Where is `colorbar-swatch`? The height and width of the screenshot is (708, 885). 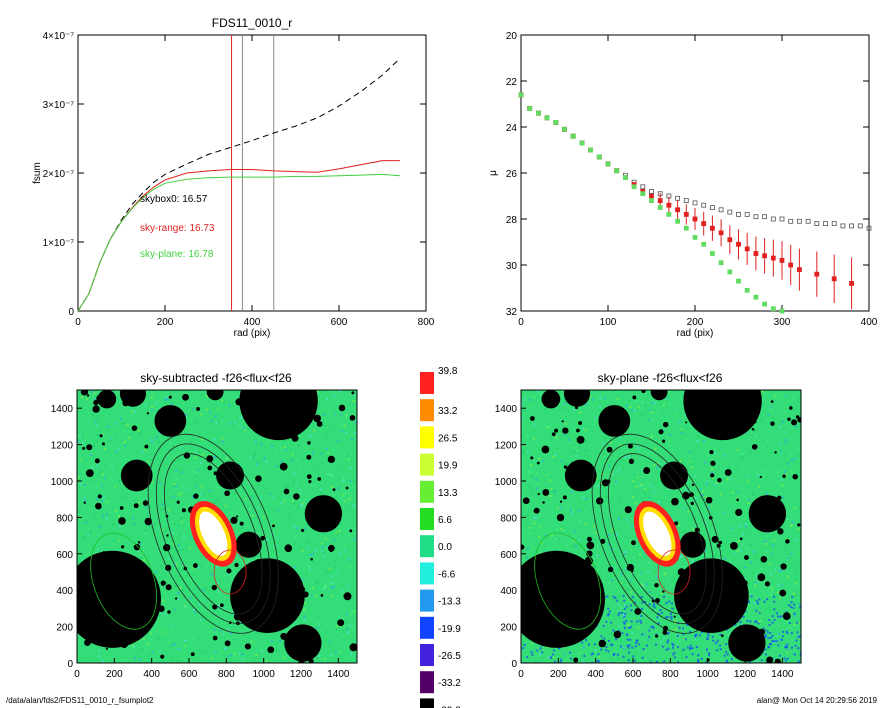
colorbar-swatch is located at coordinates (427, 410).